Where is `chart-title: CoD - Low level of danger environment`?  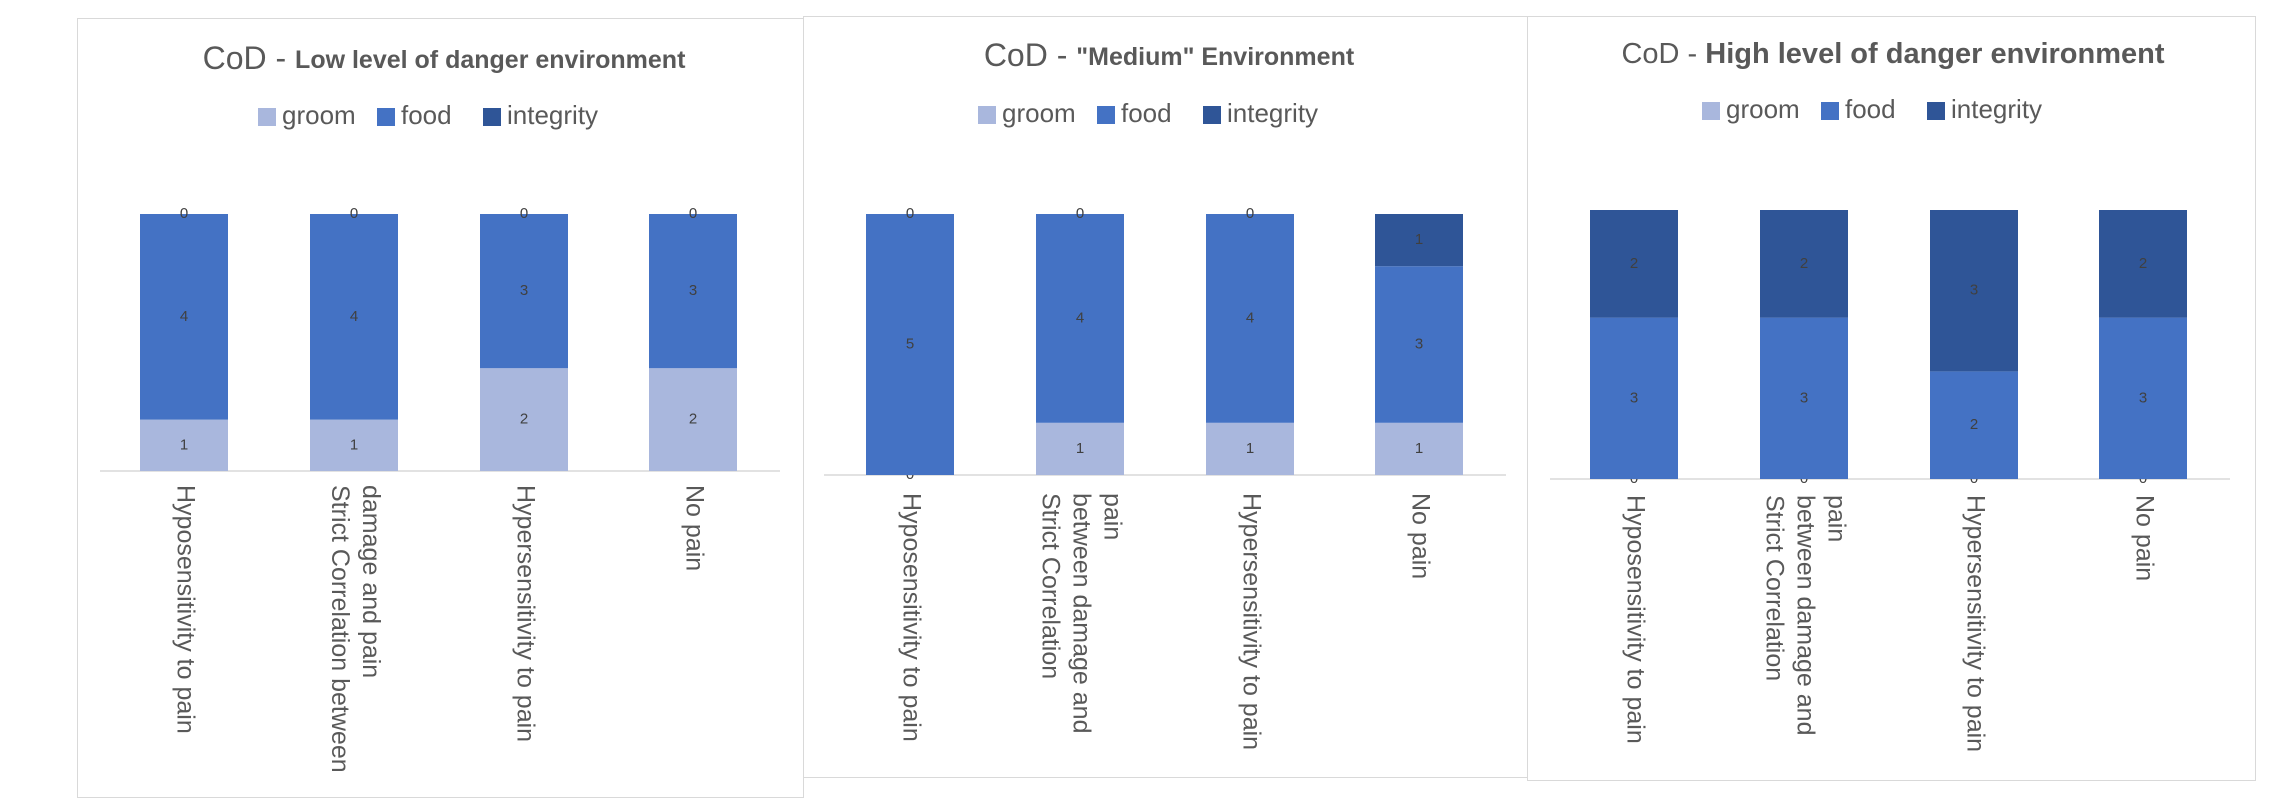 chart-title: CoD - Low level of danger environment is located at coordinates (444, 58).